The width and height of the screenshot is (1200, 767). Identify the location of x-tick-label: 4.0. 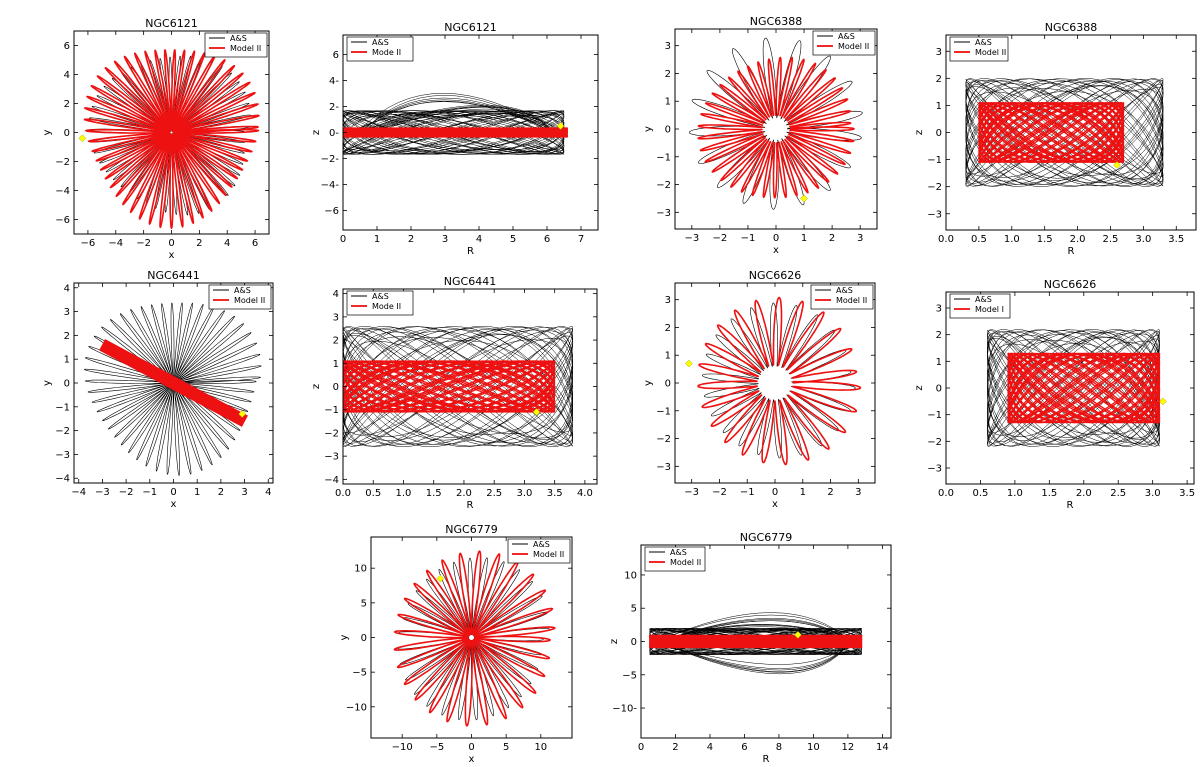
(585, 493).